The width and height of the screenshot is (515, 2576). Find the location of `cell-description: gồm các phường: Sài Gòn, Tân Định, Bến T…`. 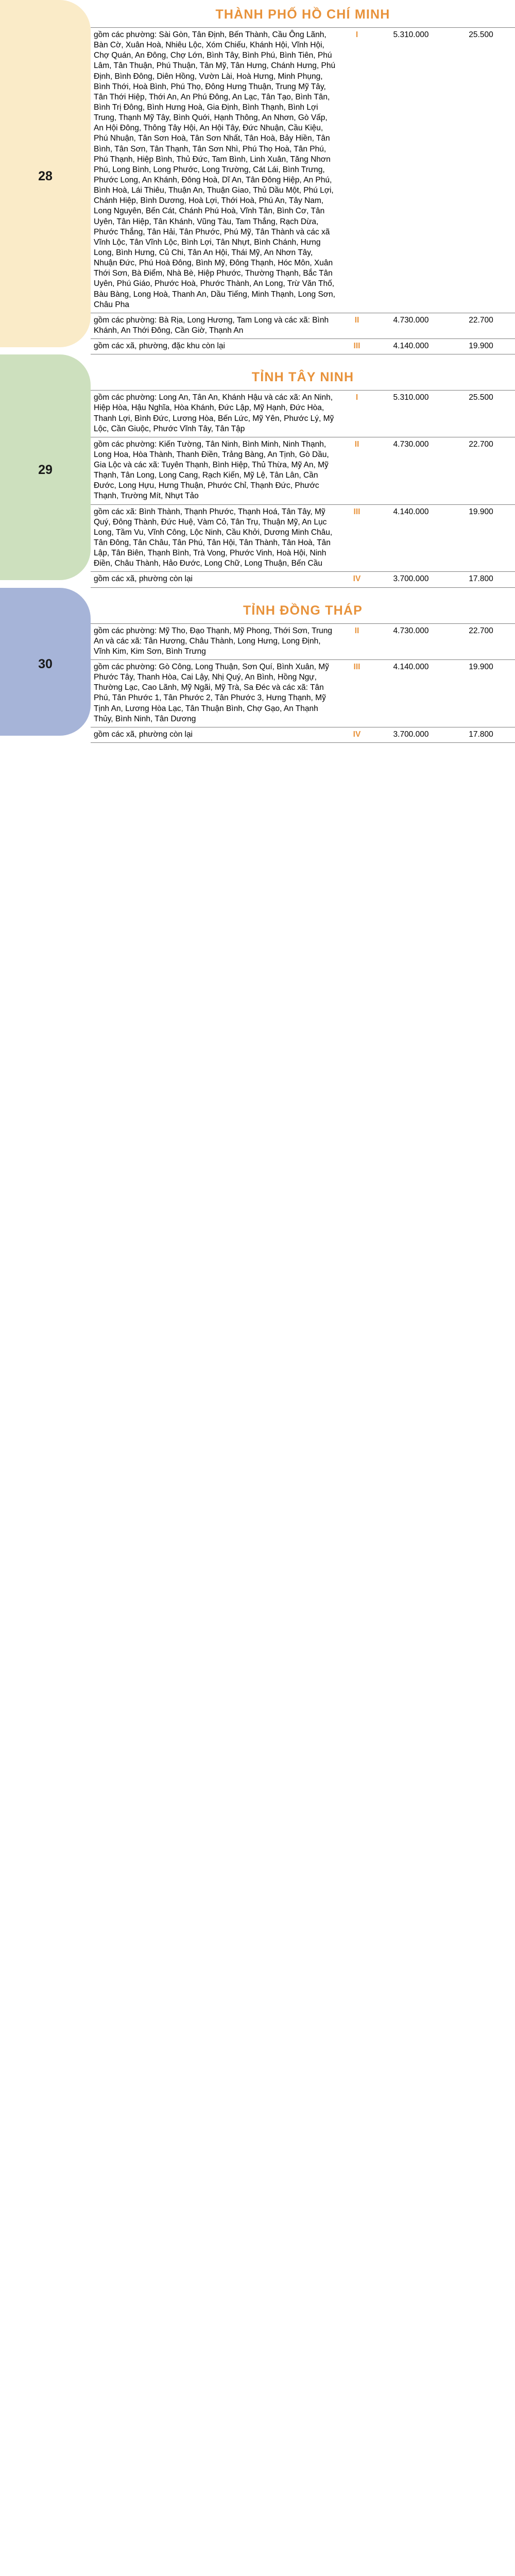

cell-description: gồm các phường: Sài Gòn, Tân Định, Bến T… is located at coordinates (215, 170).